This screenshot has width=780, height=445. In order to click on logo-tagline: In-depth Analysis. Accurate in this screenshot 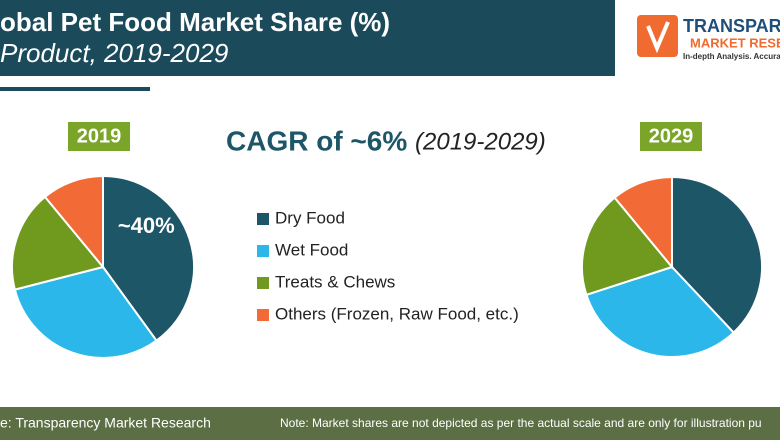, I will do `click(731, 56)`.